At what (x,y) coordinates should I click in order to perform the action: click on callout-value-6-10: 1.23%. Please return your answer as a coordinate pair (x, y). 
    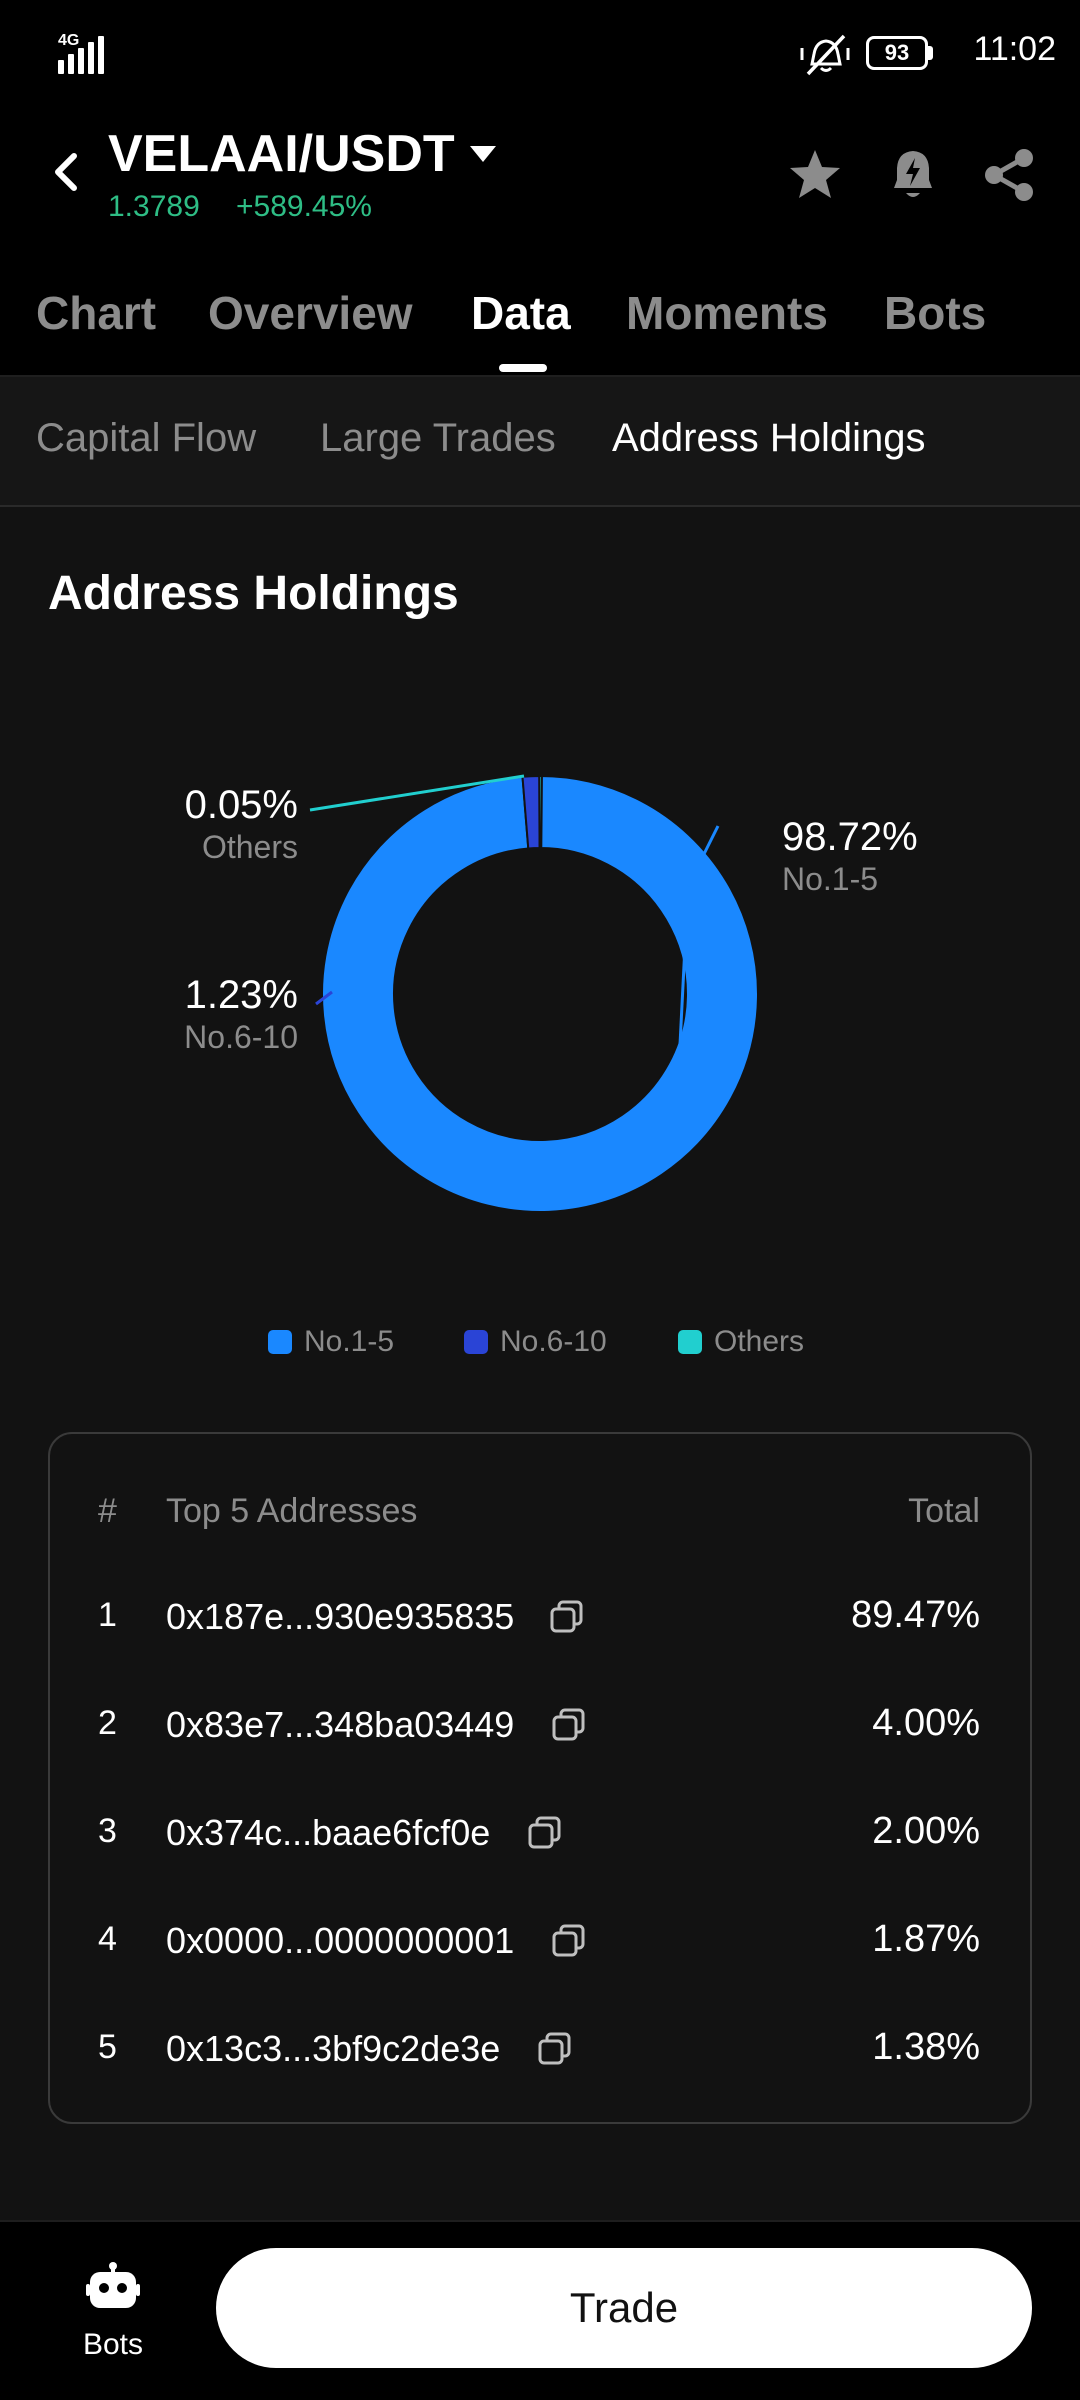
    Looking at the image, I should click on (241, 995).